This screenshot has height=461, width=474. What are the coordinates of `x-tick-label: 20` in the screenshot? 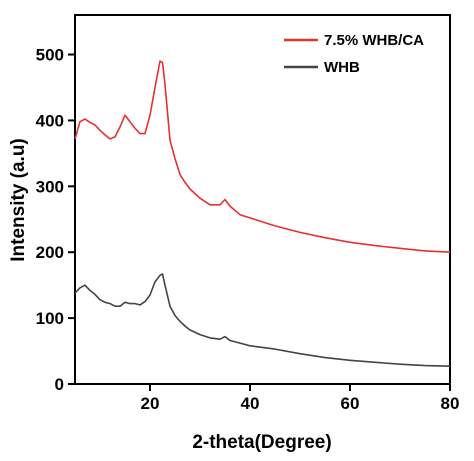 It's located at (150, 403).